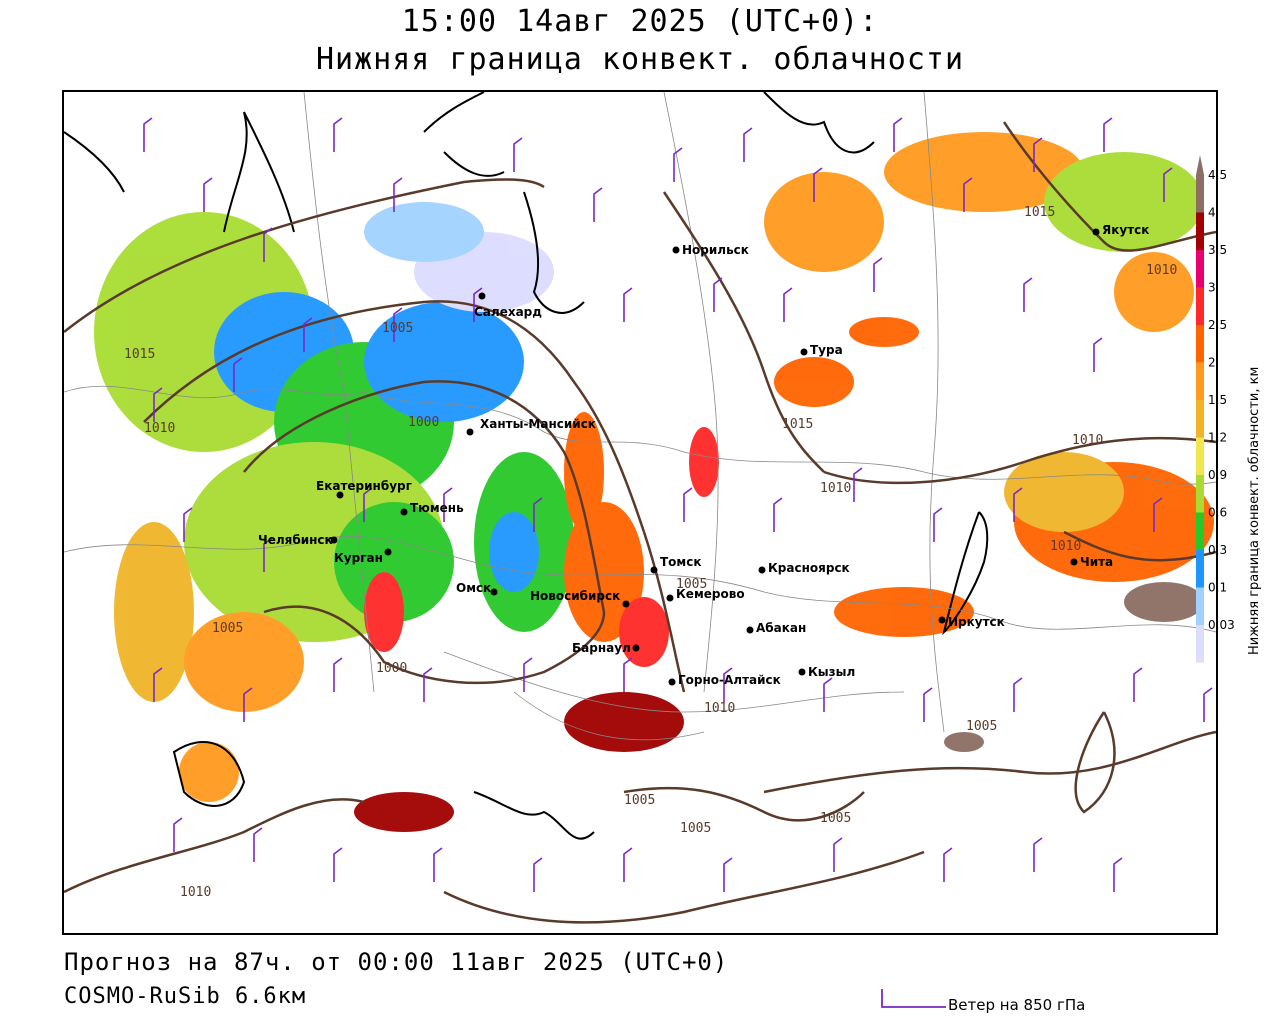 The width and height of the screenshot is (1280, 1024). I want to click on city-novosibirsk: Новосибирск, so click(580, 598).